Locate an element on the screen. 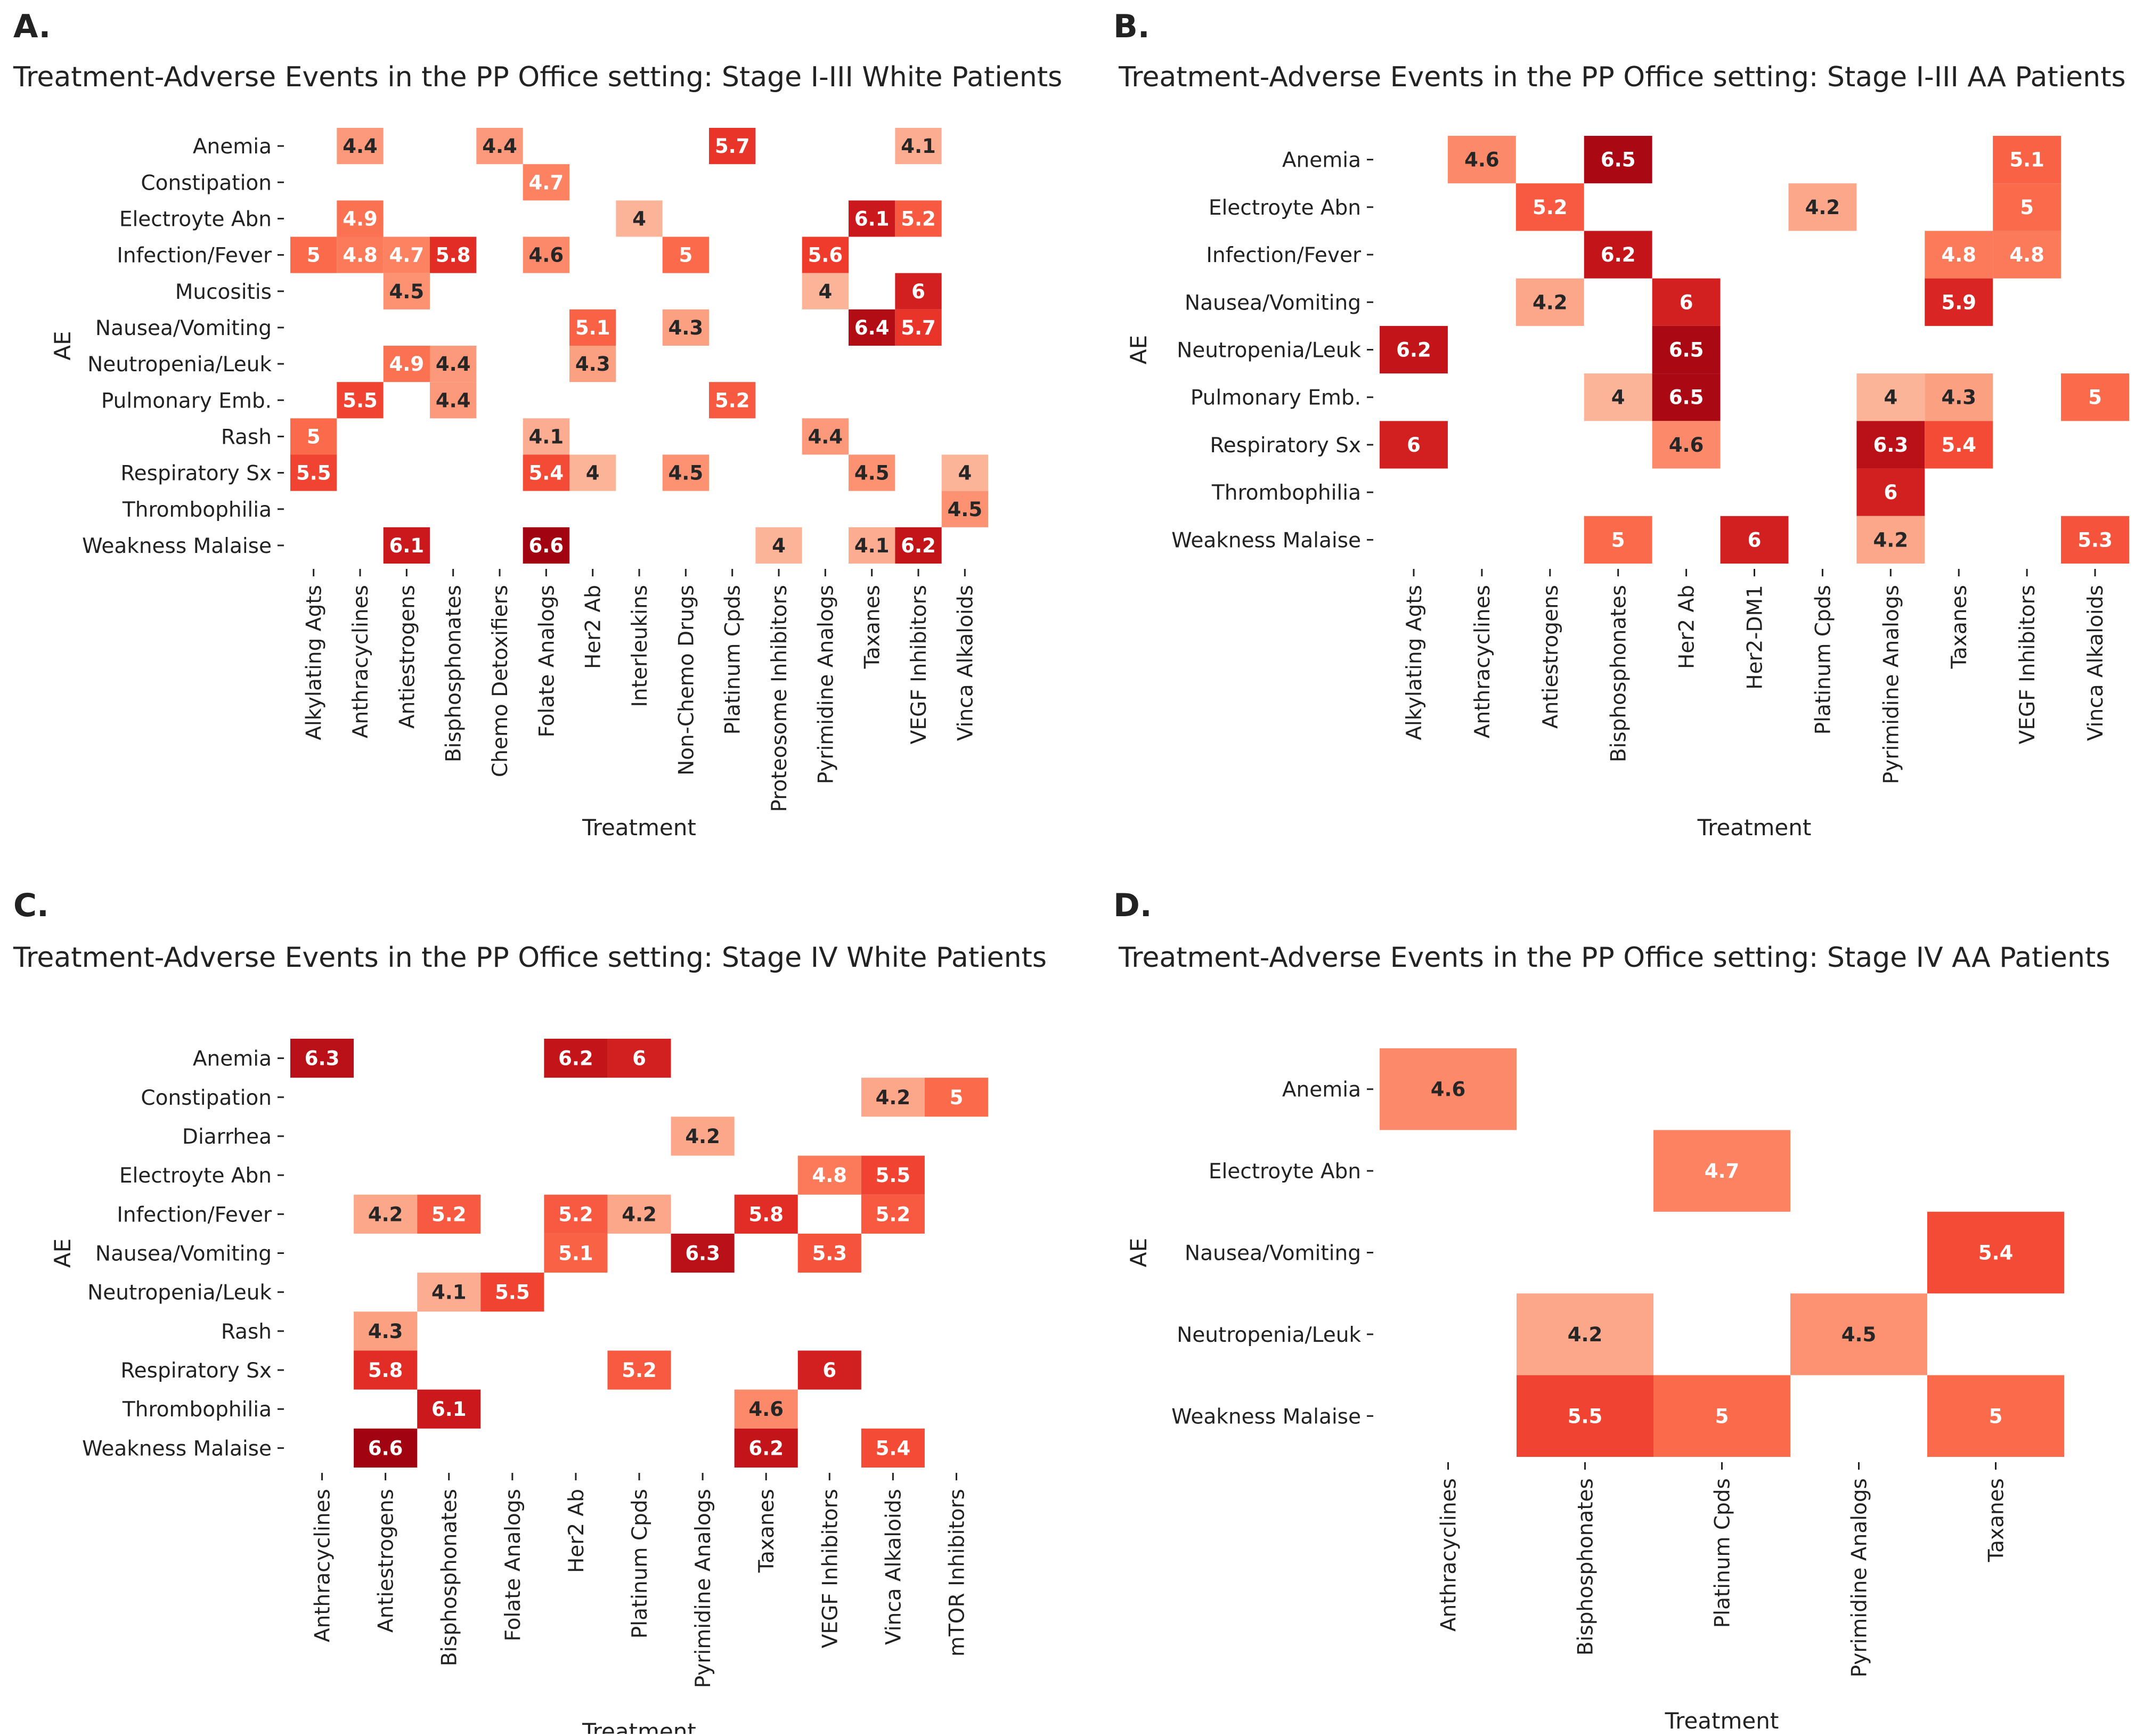 The width and height of the screenshot is (2135, 1736). cell-value-label: 5.1 is located at coordinates (575, 1253).